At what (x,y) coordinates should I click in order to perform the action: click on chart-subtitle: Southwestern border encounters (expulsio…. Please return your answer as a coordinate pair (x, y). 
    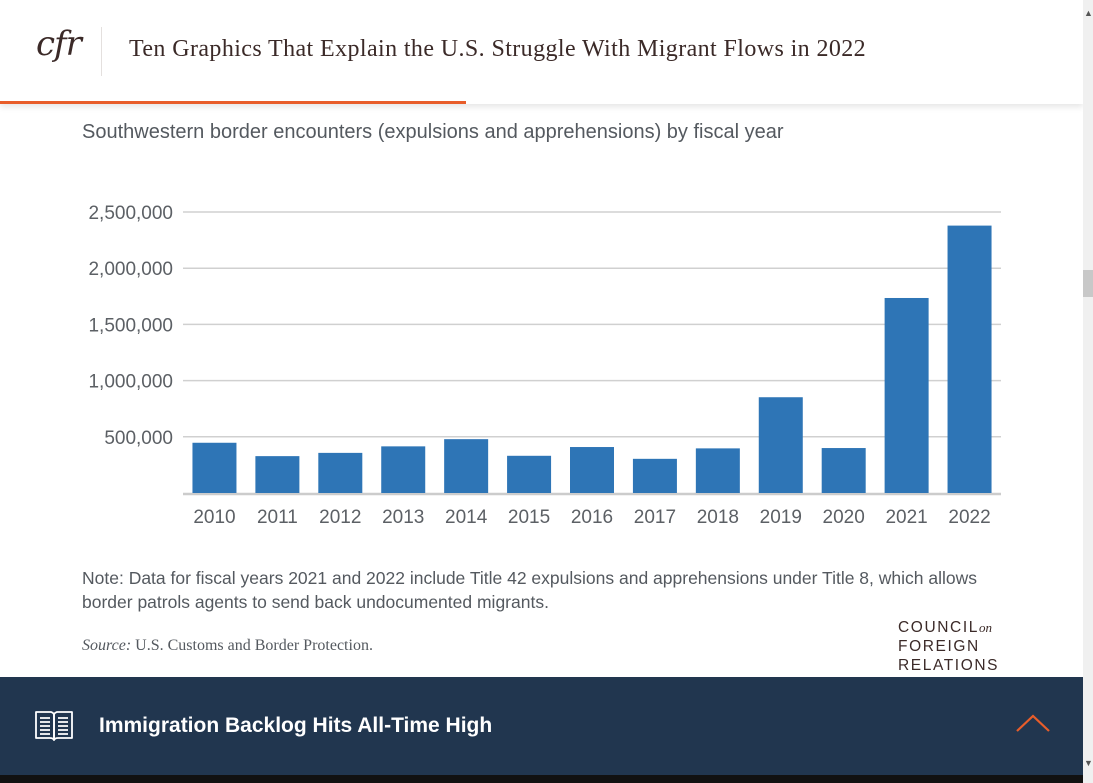
    Looking at the image, I should click on (433, 132).